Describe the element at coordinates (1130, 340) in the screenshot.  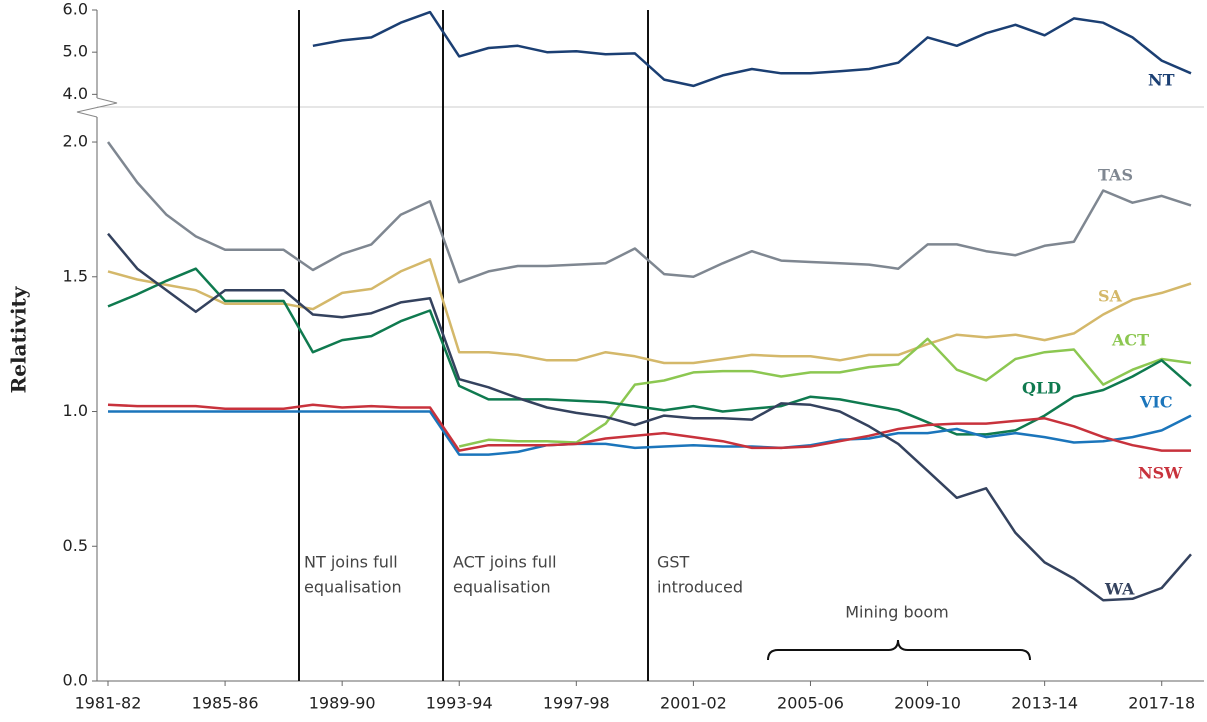
I see `series-label: ACT` at that location.